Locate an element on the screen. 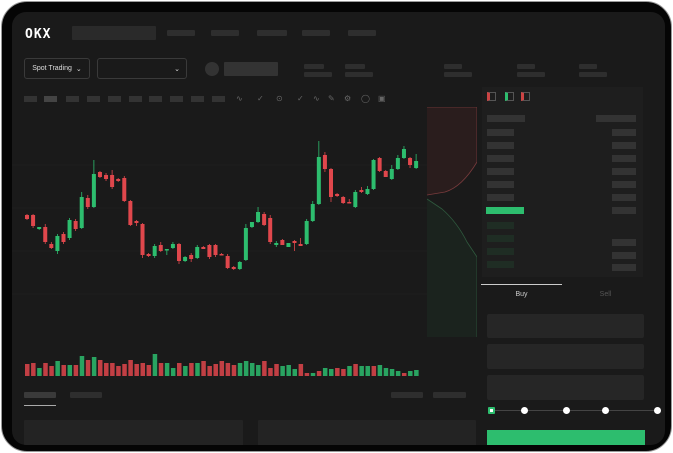 The image size is (673, 453). amount-input is located at coordinates (565, 356).